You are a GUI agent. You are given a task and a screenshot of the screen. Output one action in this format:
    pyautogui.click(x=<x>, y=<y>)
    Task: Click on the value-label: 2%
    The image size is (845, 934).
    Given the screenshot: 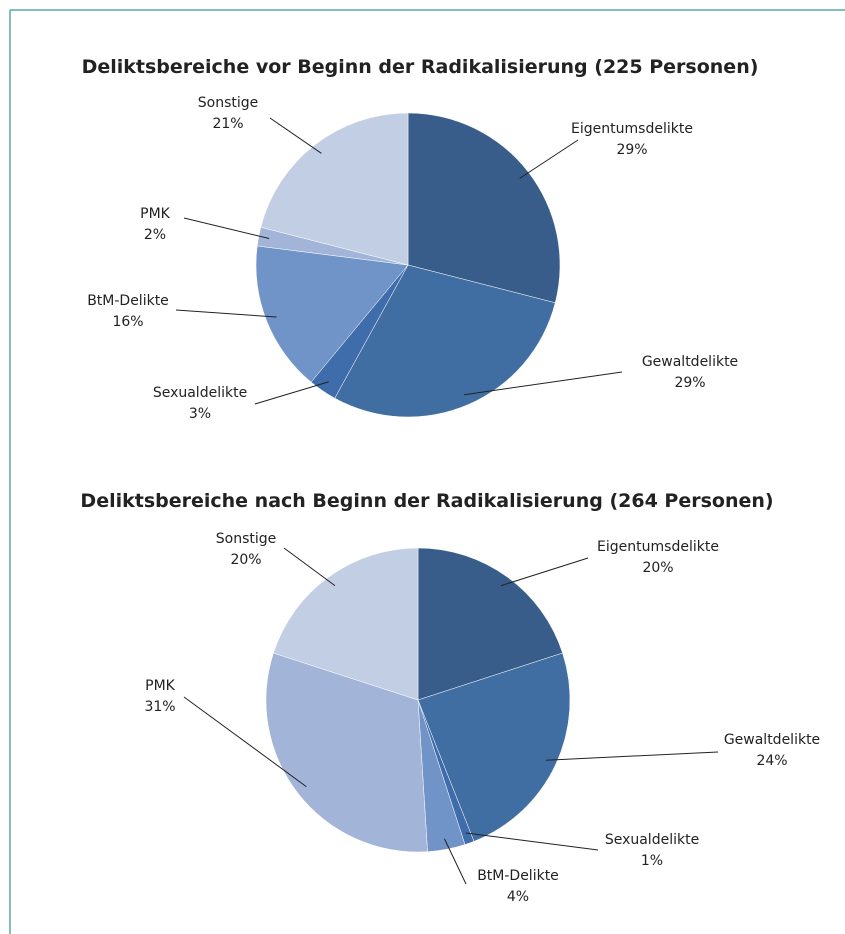 What is the action you would take?
    pyautogui.click(x=155, y=235)
    